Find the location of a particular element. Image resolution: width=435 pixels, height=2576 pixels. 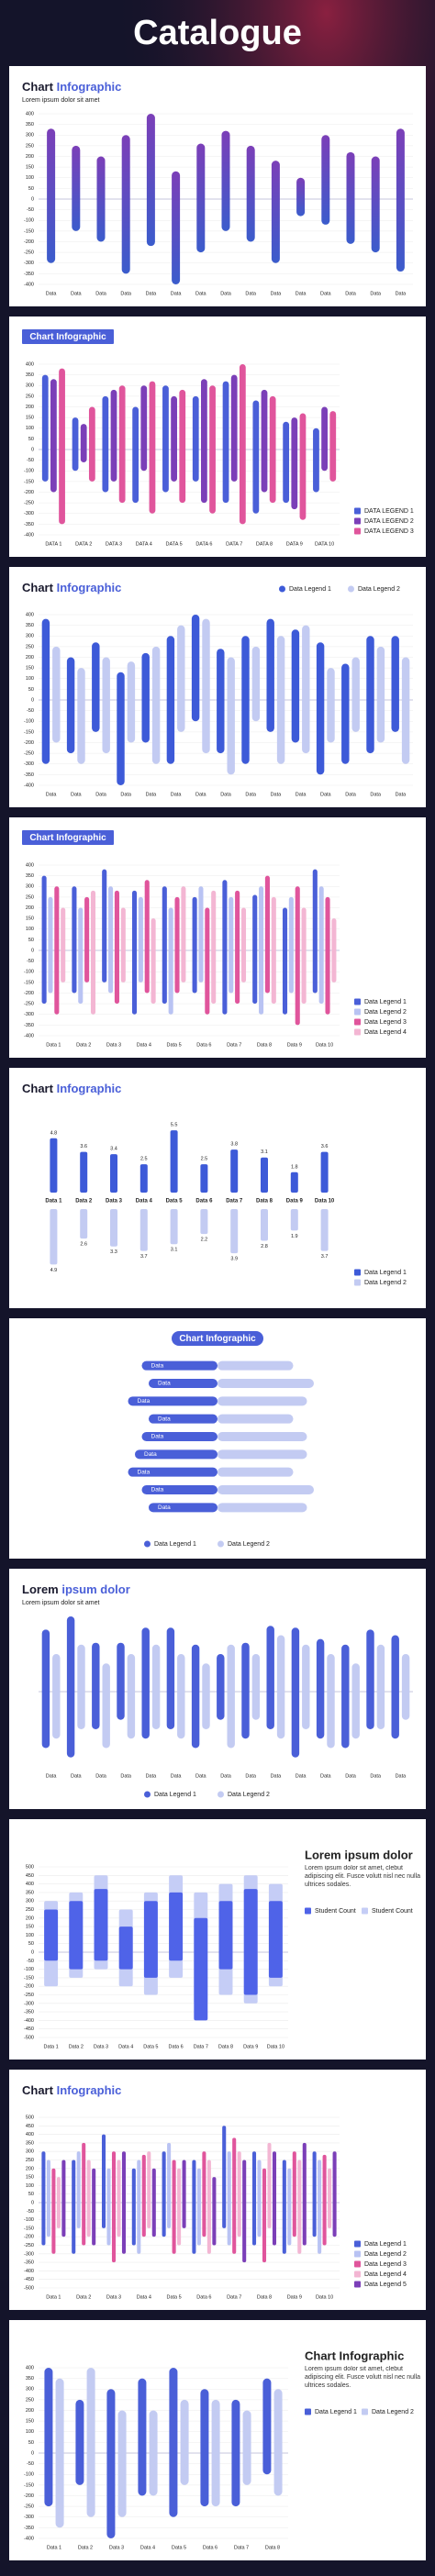

legend-label: Data Legend 4 is located at coordinates (385, 1032).